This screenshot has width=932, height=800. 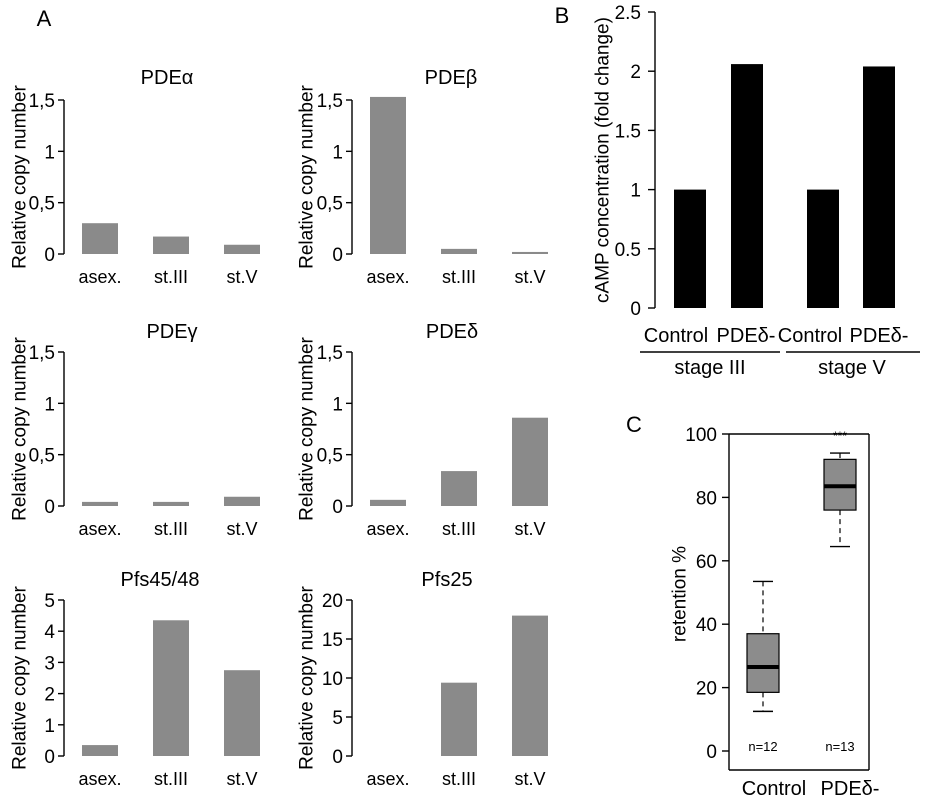 What do you see at coordinates (171, 332) in the screenshot?
I see `chart-title: PDEγ` at bounding box center [171, 332].